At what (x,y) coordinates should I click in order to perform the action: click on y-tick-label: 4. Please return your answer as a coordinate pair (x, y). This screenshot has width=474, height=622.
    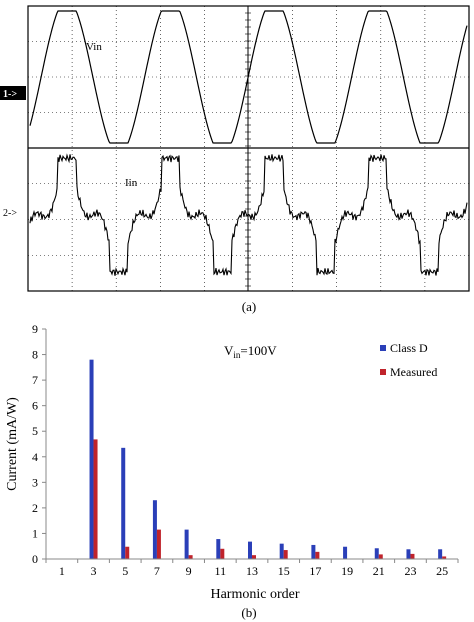
    Looking at the image, I should click on (35, 457).